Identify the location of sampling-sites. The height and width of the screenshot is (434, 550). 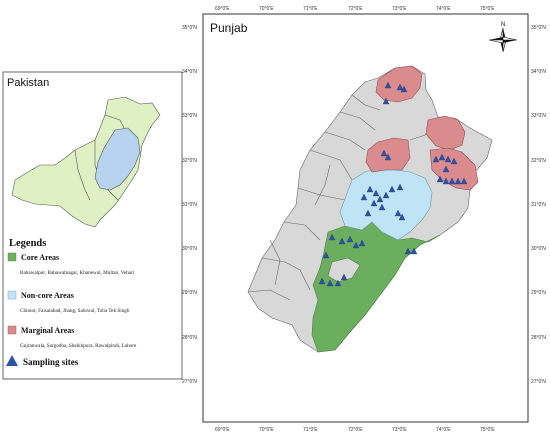
(393, 184).